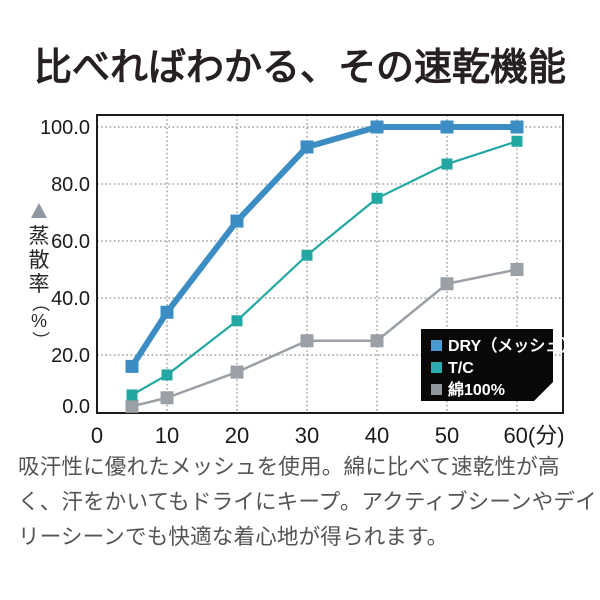 The image size is (600, 600). What do you see at coordinates (461, 368) in the screenshot?
I see `legend-label: T/C` at bounding box center [461, 368].